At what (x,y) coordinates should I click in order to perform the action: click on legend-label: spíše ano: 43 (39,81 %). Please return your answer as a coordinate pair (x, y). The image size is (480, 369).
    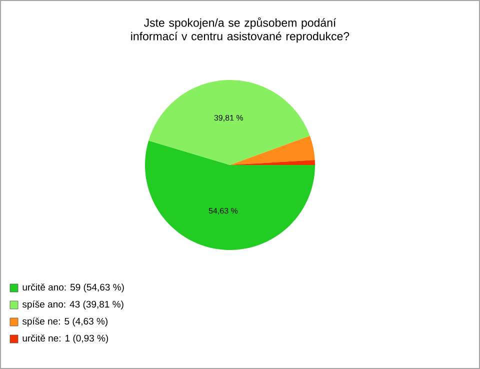
    Looking at the image, I should click on (73, 305).